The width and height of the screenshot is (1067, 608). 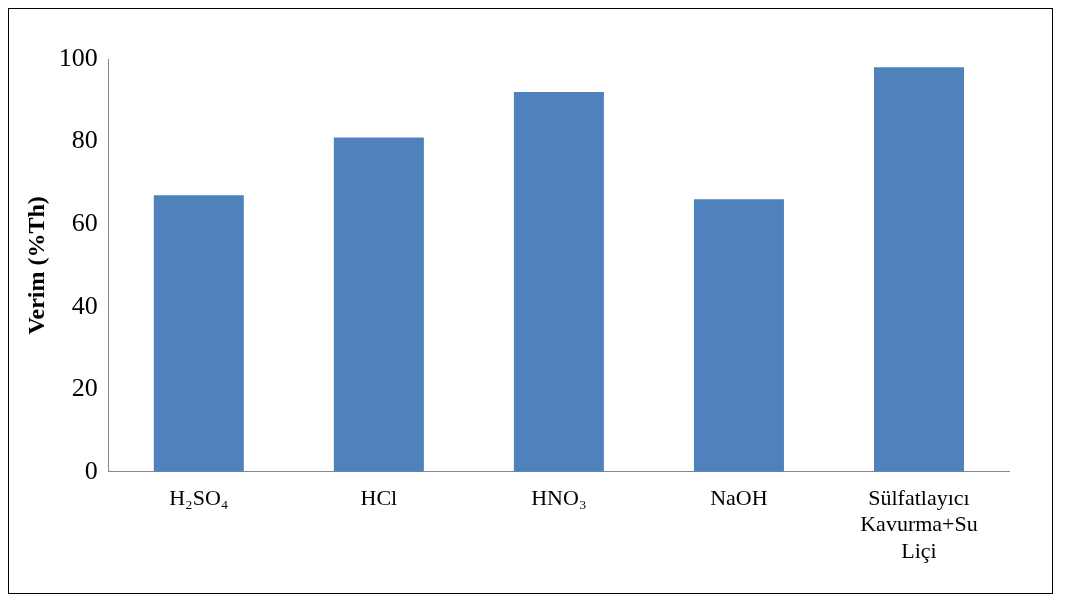 What do you see at coordinates (84, 140) in the screenshot?
I see `y-tick-label: 80` at bounding box center [84, 140].